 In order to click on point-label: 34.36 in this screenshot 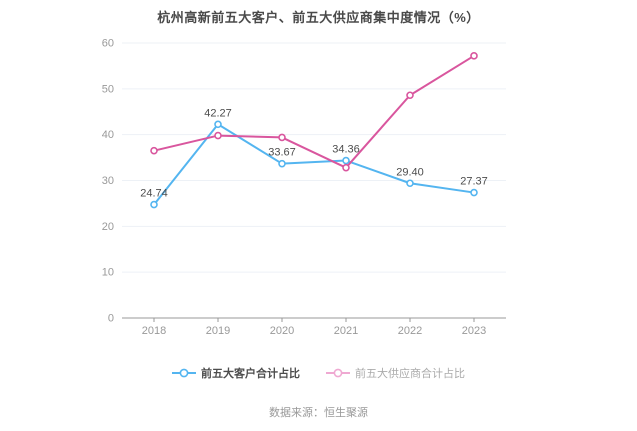, I will do `click(346, 150)`.